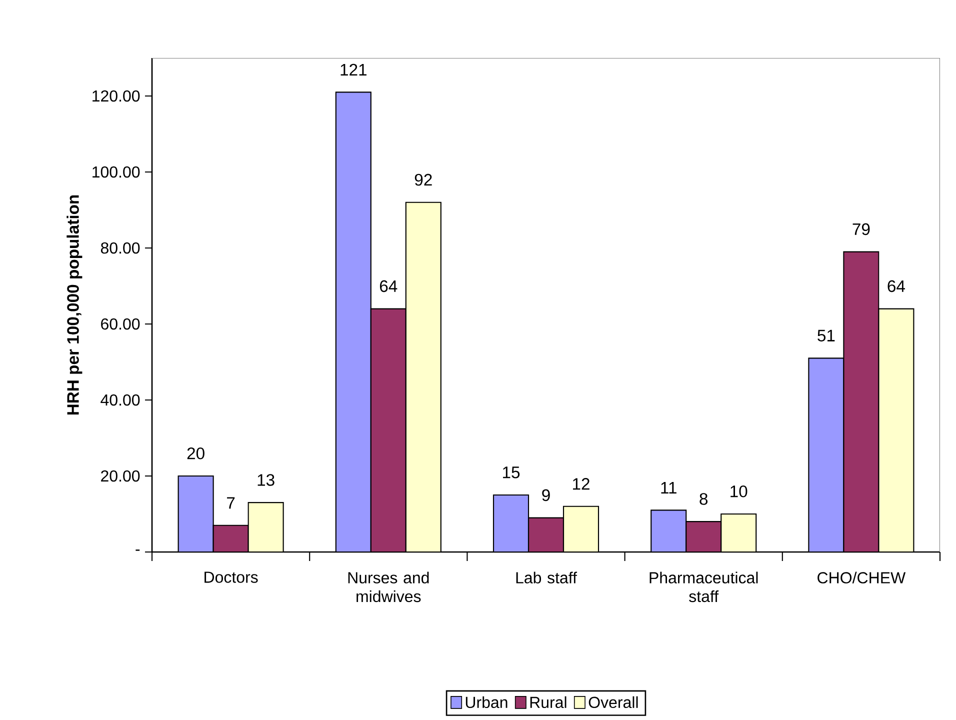 The height and width of the screenshot is (720, 956). I want to click on data-label: 10, so click(739, 491).